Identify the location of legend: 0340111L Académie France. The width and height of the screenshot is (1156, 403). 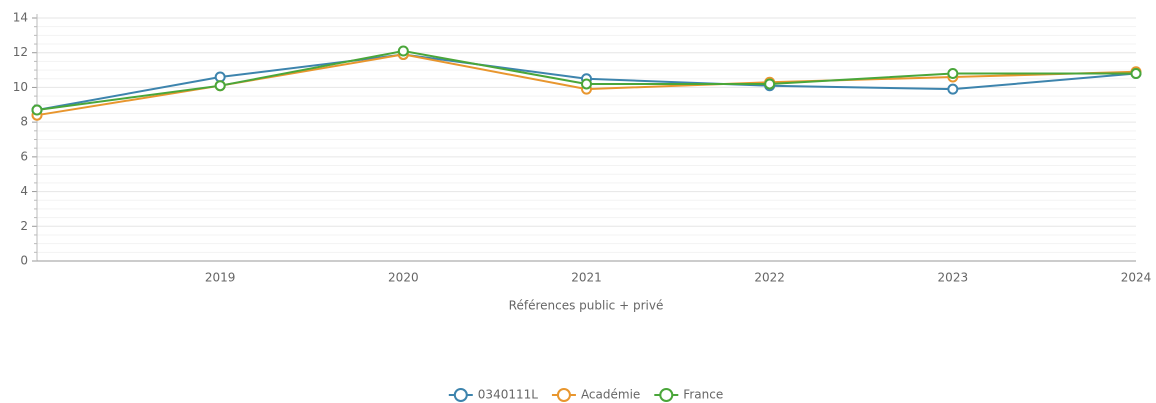
(585, 395).